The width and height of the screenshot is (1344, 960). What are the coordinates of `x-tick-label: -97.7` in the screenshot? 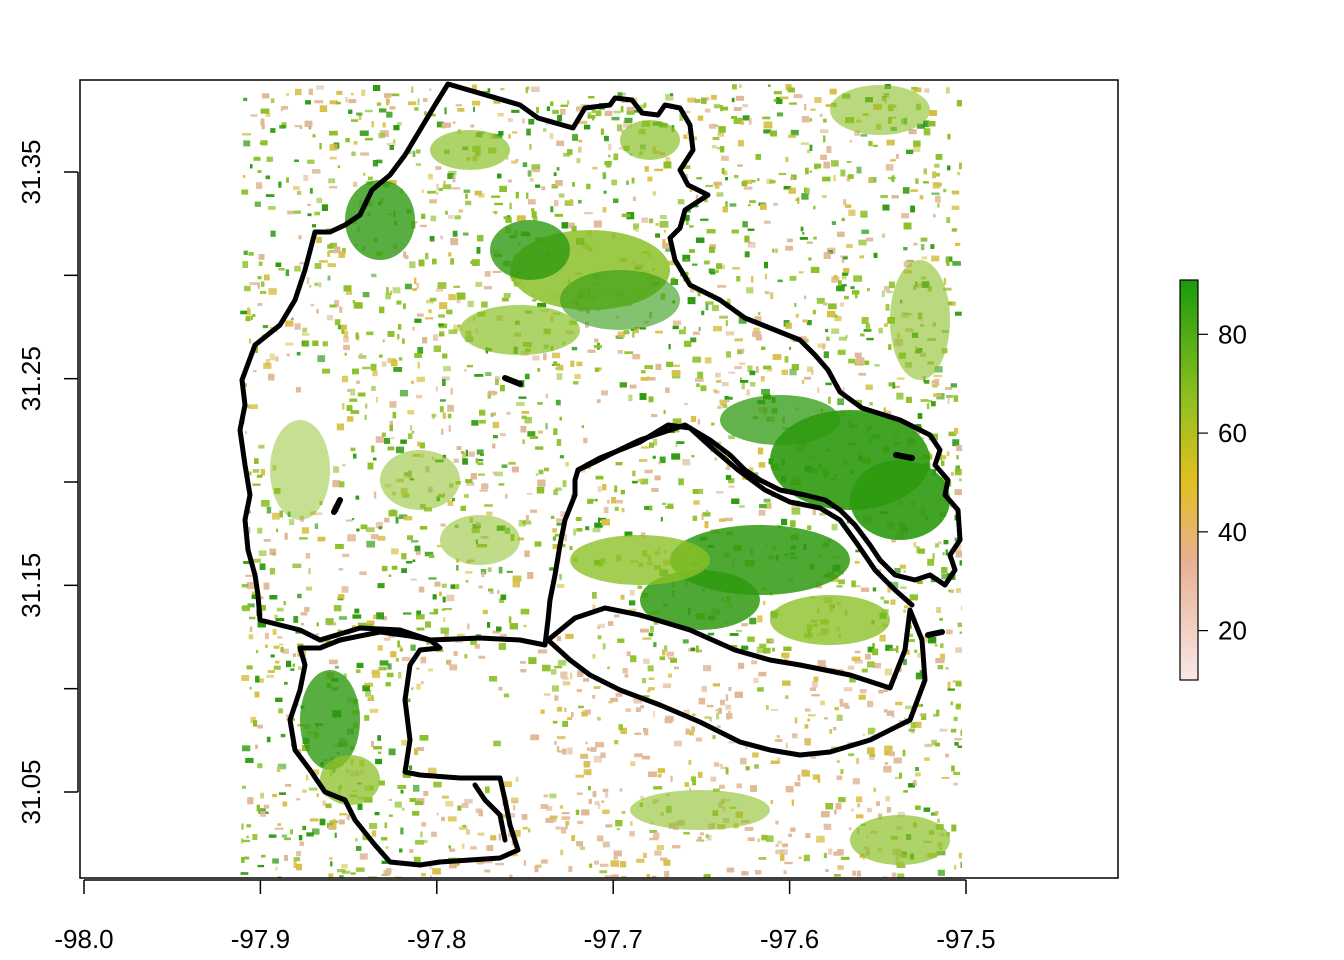 It's located at (613, 939).